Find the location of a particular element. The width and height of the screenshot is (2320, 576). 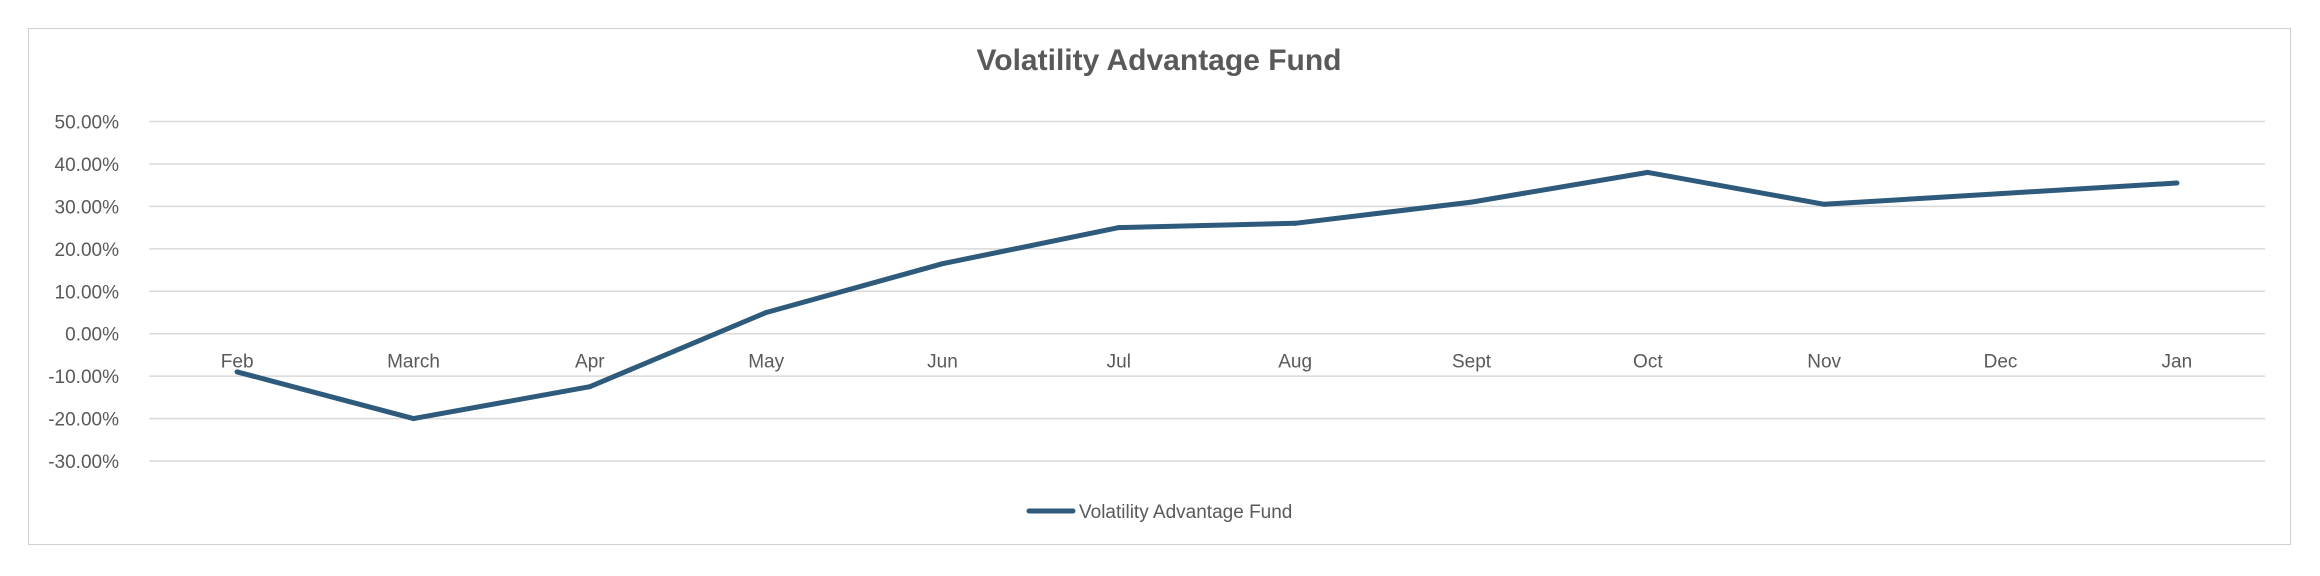

y-tick-label: 30.00% is located at coordinates (87, 207).